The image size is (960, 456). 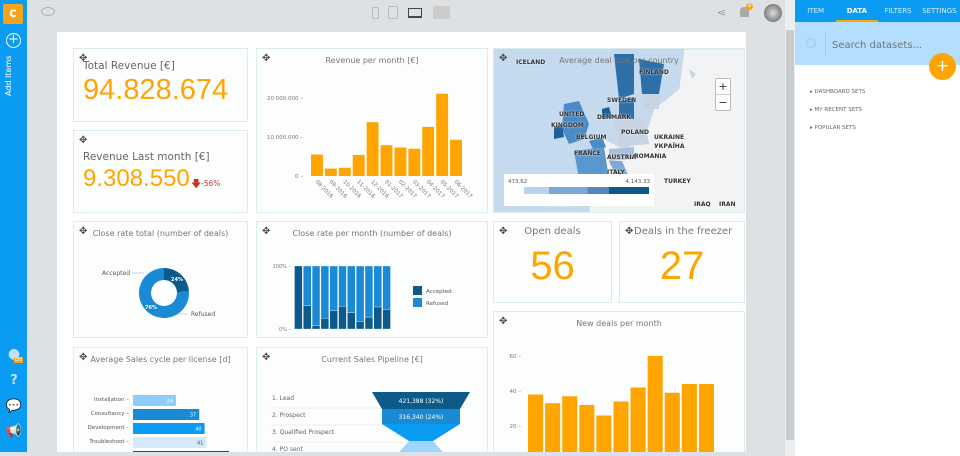 I want to click on map-country-label: FINLAND, so click(x=654, y=72).